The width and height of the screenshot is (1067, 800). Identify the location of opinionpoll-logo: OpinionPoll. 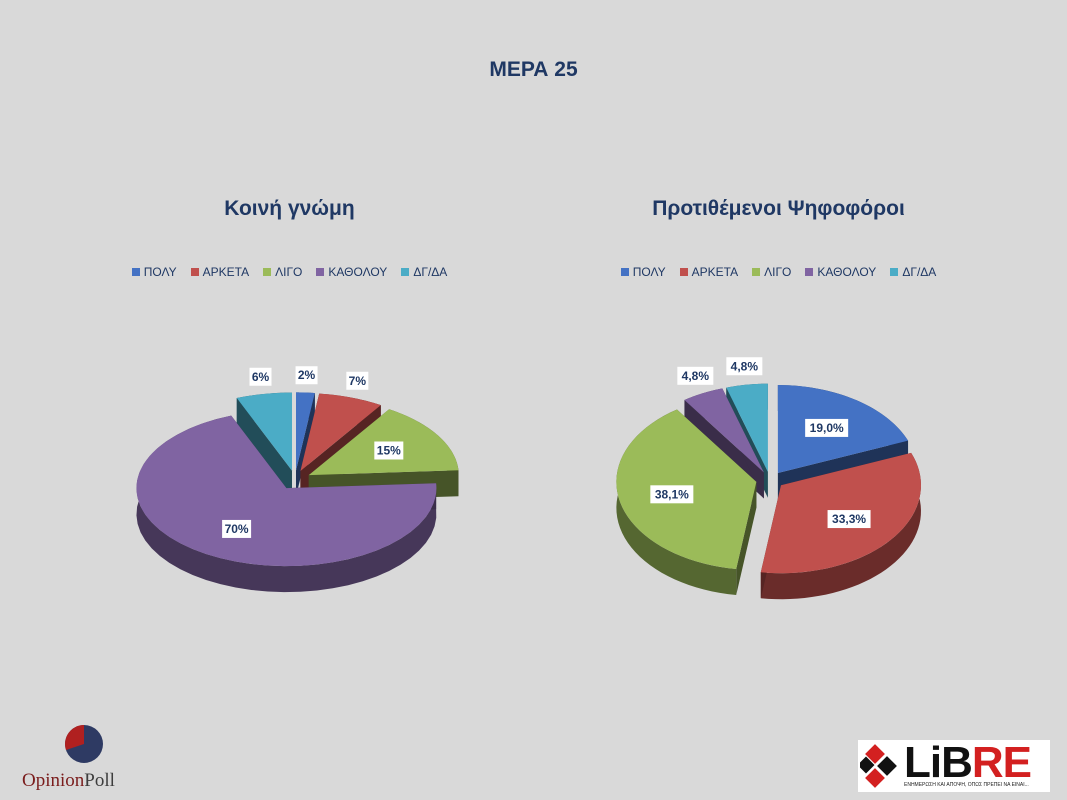
(82, 757).